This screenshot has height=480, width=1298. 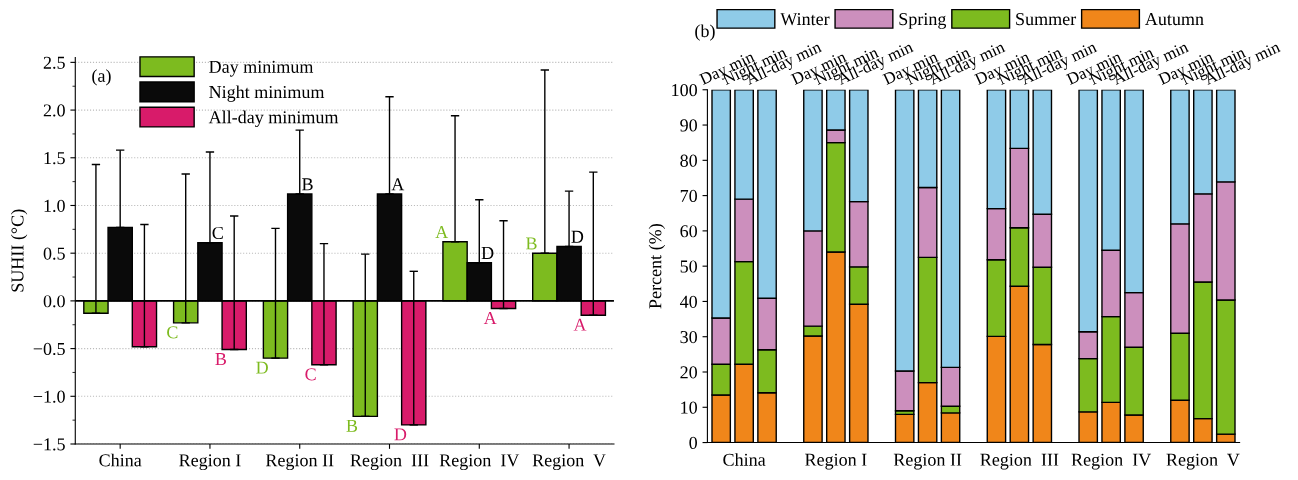 What do you see at coordinates (267, 93) in the screenshot?
I see `legend-label: Night minimum` at bounding box center [267, 93].